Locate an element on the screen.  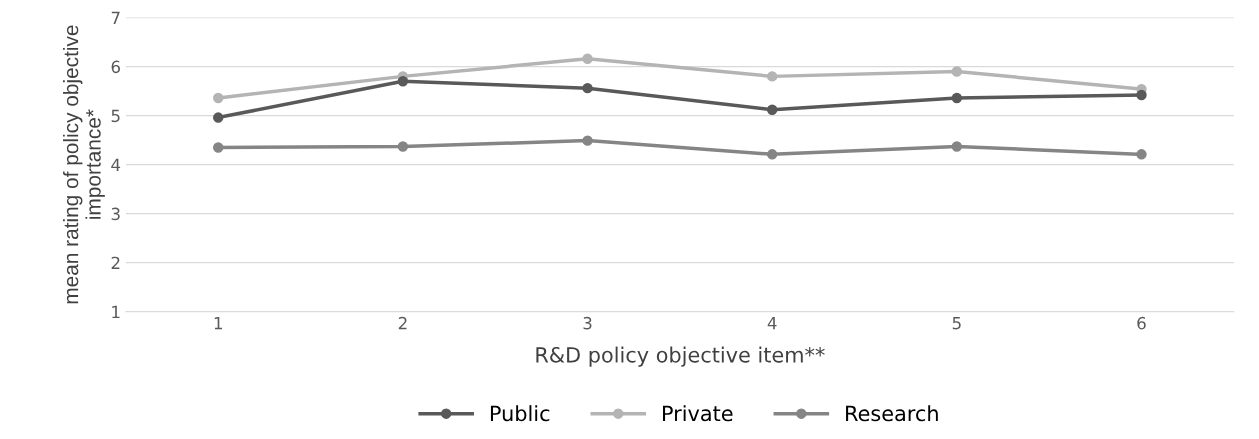
y-tick-label: 1 is located at coordinates (116, 312).